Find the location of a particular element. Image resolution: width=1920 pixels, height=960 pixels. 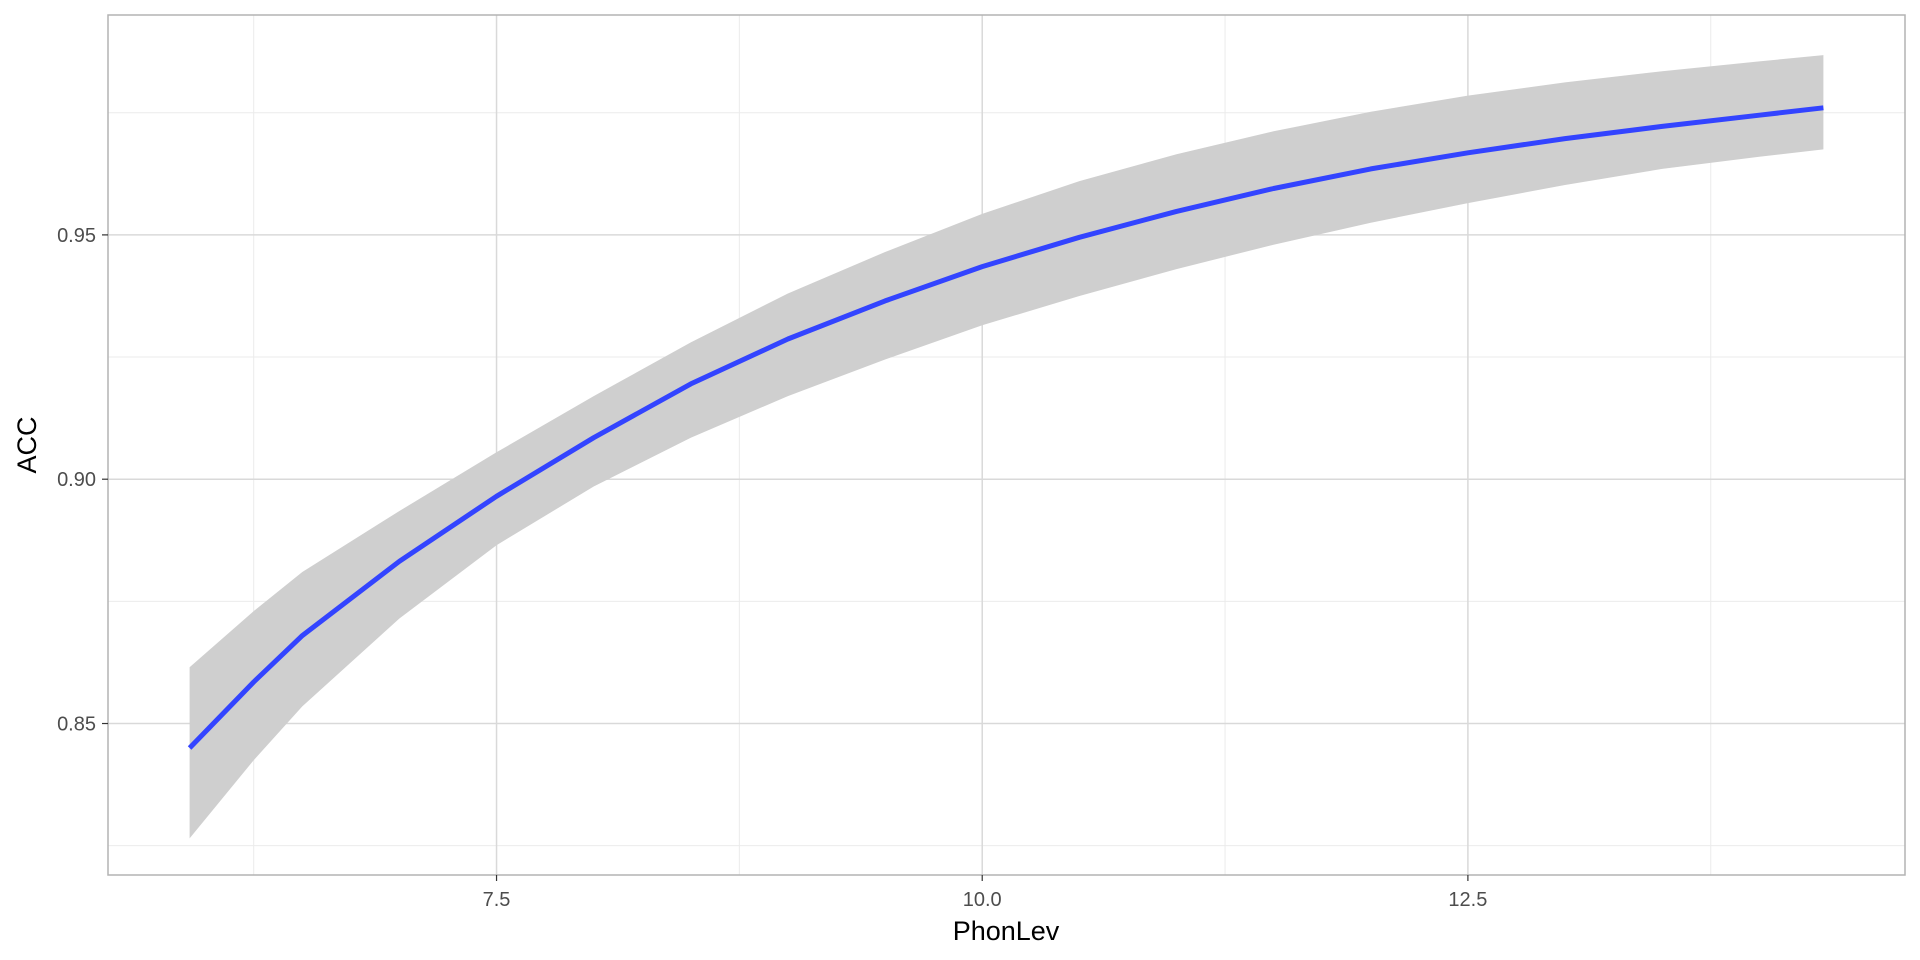

x-tick-label: 7.5 is located at coordinates (497, 900).